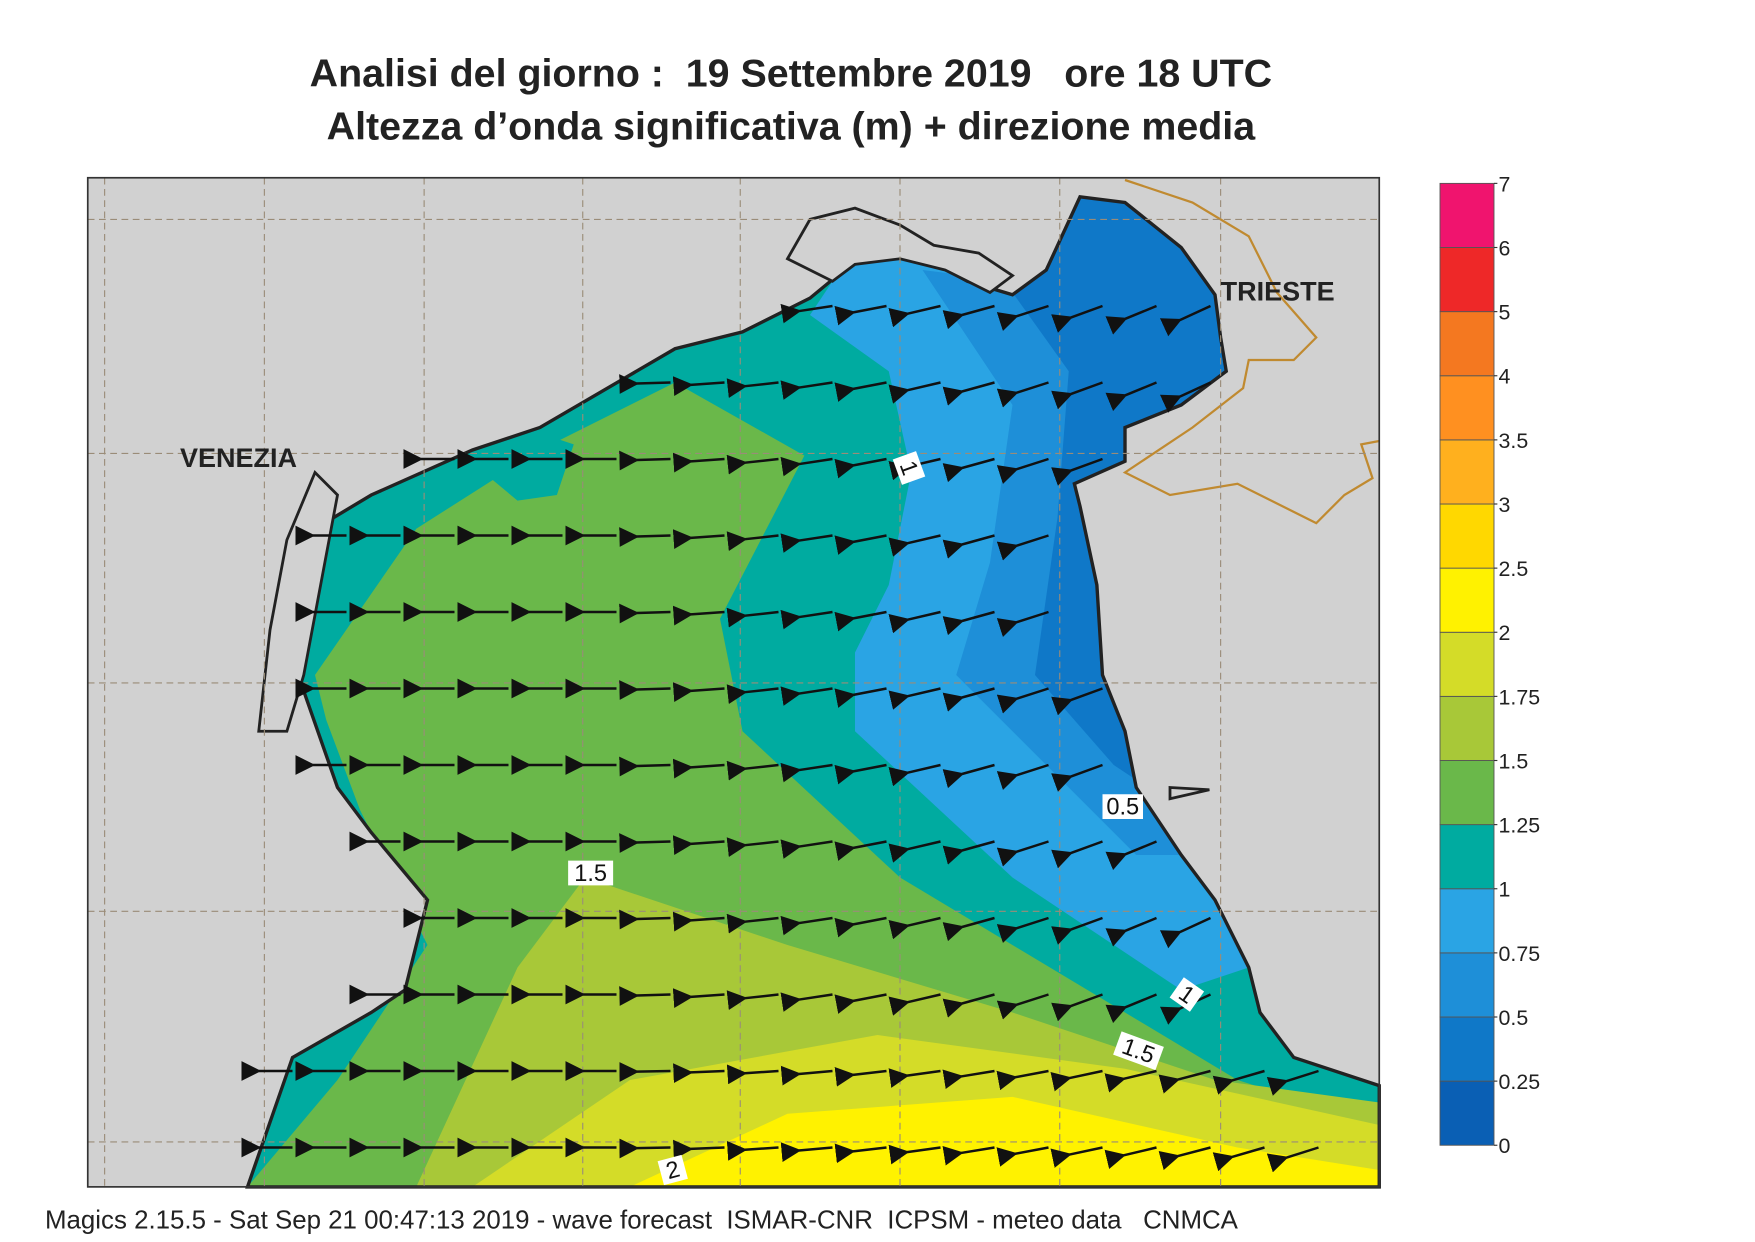 The image size is (1755, 1242). Describe the element at coordinates (1520, 954) in the screenshot. I see `colorbar-label: 0.75` at that location.